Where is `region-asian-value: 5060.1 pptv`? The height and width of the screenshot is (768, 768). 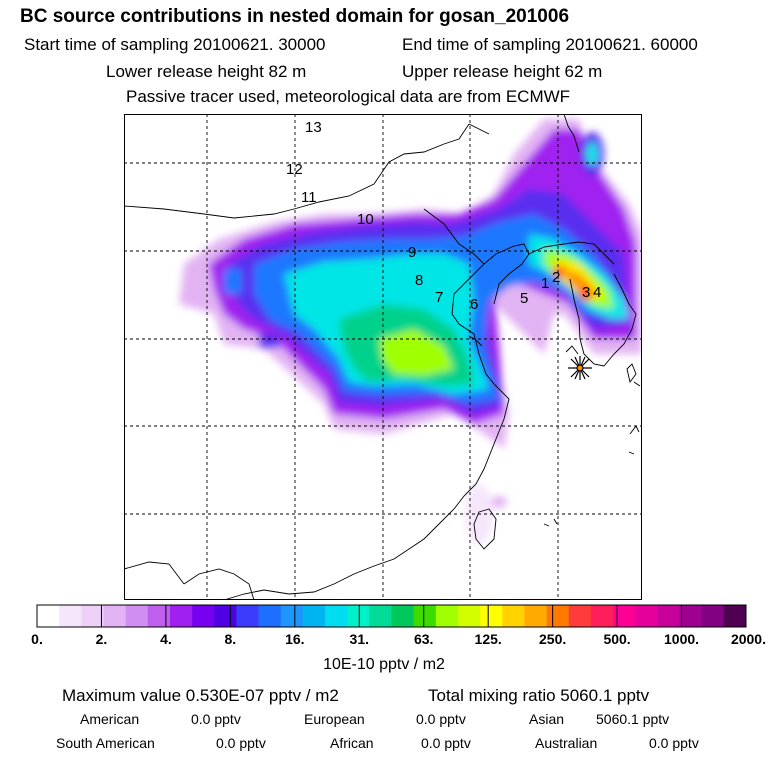
region-asian-value: 5060.1 pptv is located at coordinates (633, 719).